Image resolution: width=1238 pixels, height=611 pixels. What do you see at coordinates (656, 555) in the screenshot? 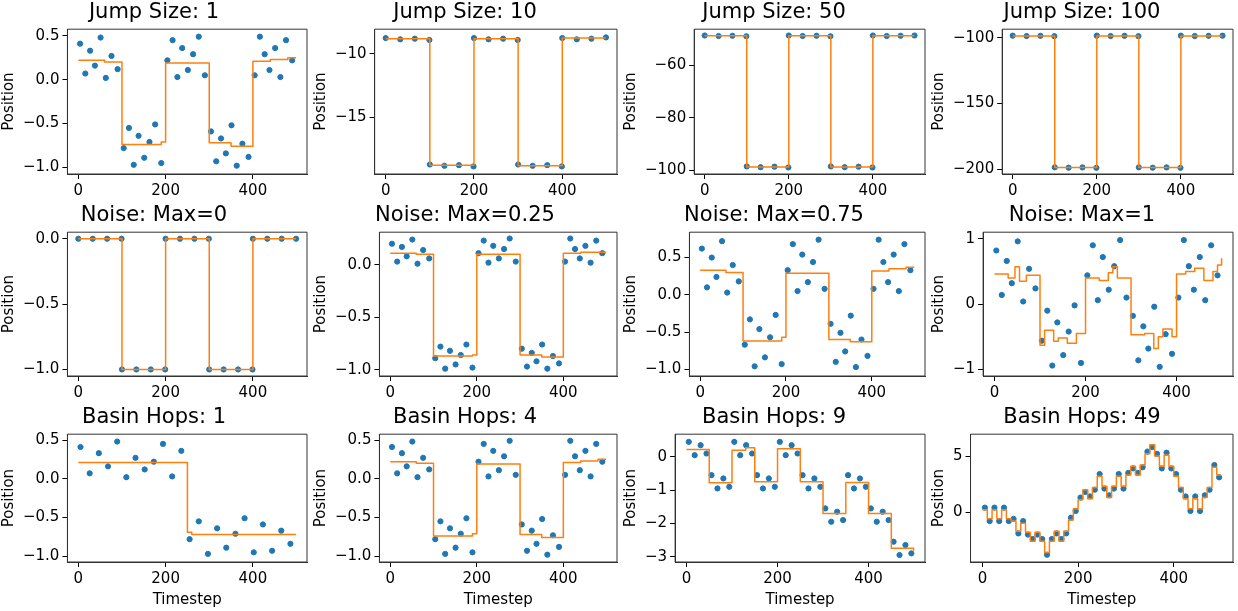
I see `y-tick-label: −3` at bounding box center [656, 555].